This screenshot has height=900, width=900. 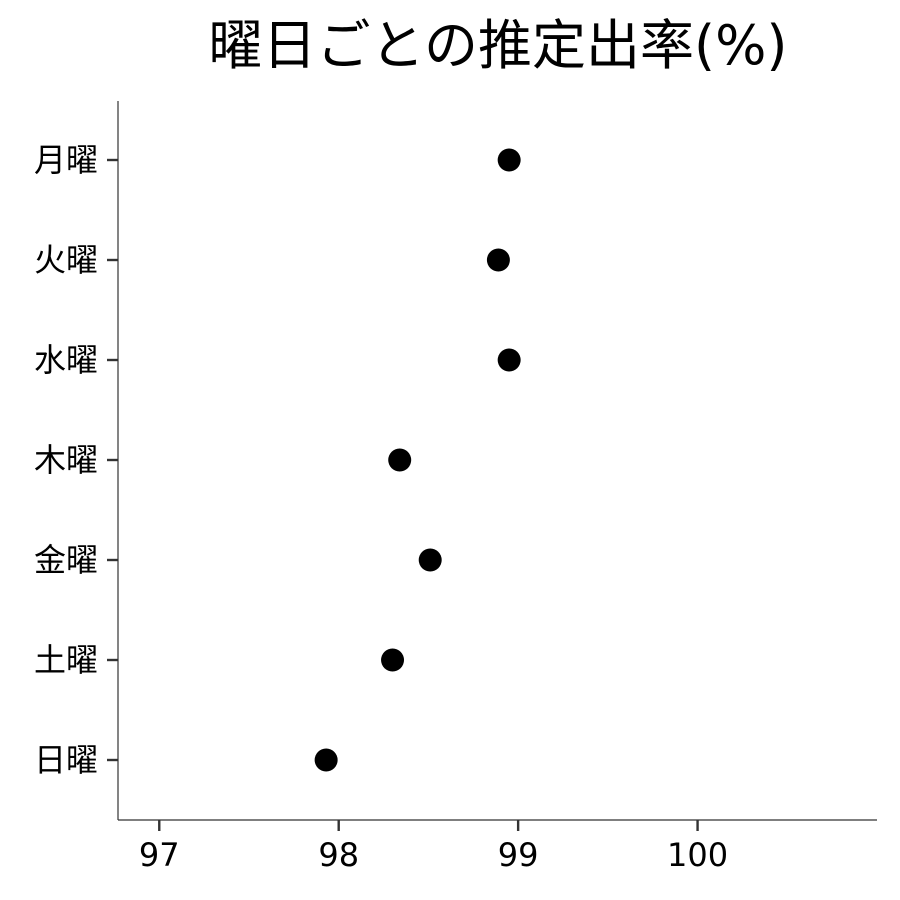 What do you see at coordinates (697, 855) in the screenshot?
I see `x-tick-label: 100` at bounding box center [697, 855].